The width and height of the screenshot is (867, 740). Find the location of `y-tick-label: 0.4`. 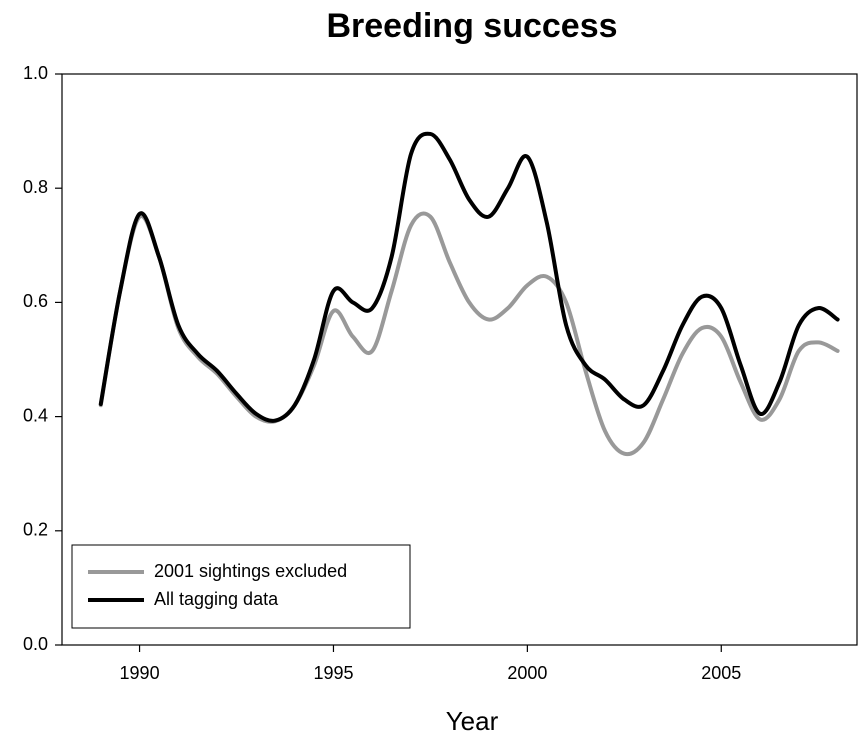

y-tick-label: 0.4 is located at coordinates (35, 415).